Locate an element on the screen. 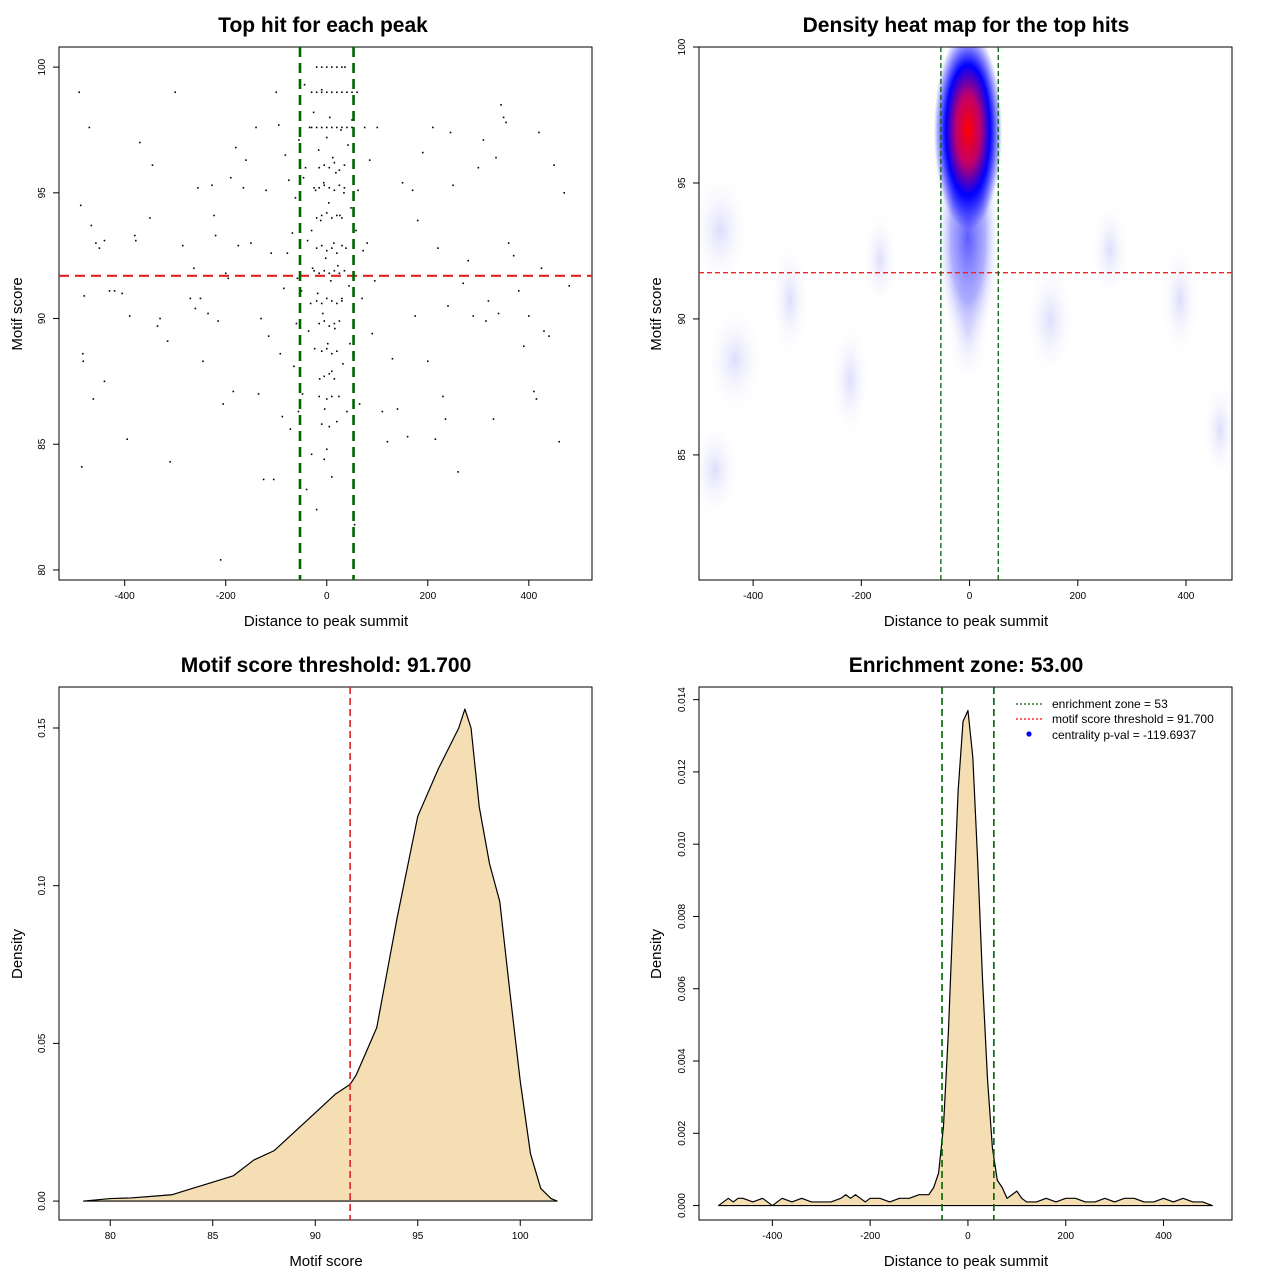  heatmap-x-tick-label: 0 is located at coordinates (970, 596).